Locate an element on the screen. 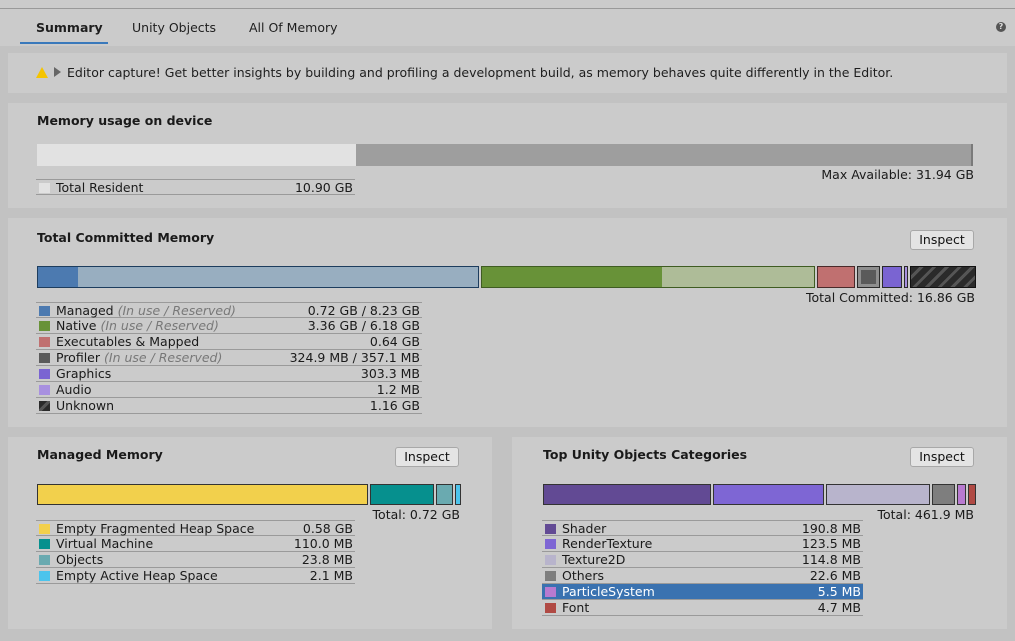 Image resolution: width=1015 pixels, height=641 pixels. legend-label: Font is located at coordinates (575, 607).